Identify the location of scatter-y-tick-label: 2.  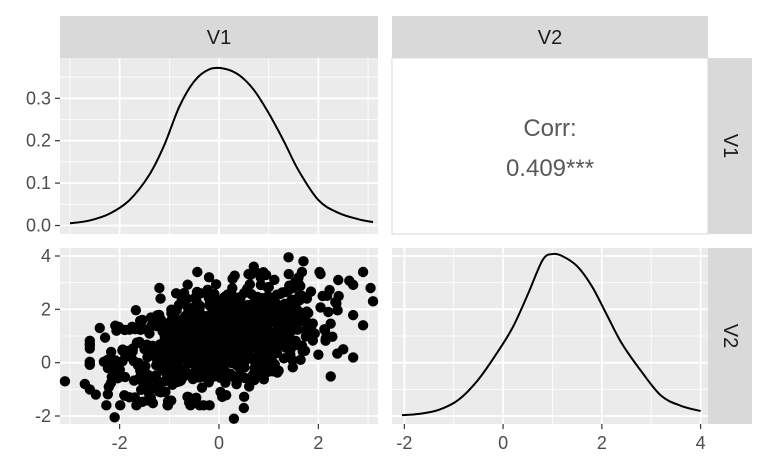
(46, 309).